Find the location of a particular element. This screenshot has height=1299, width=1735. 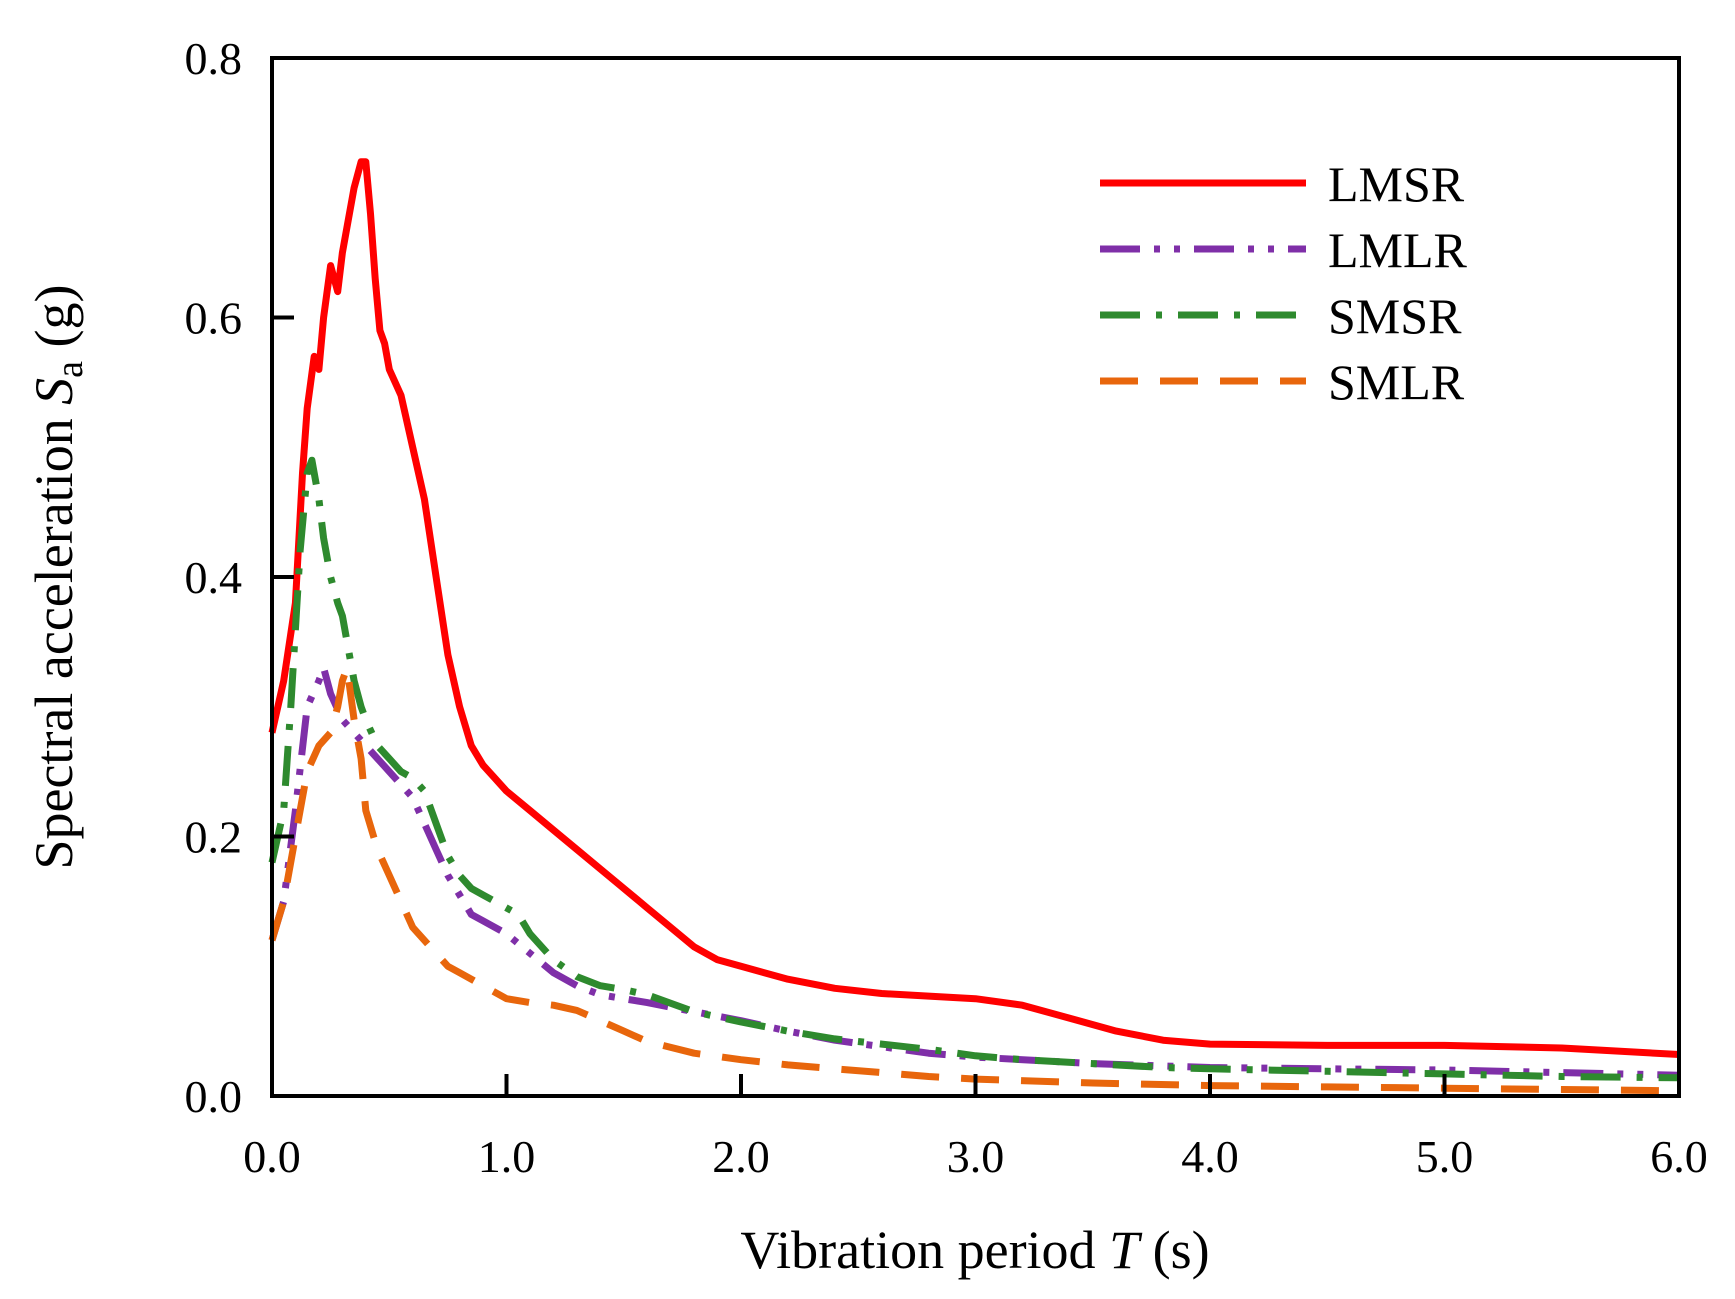

y-tick-label: 0.8 is located at coordinates (214, 58).